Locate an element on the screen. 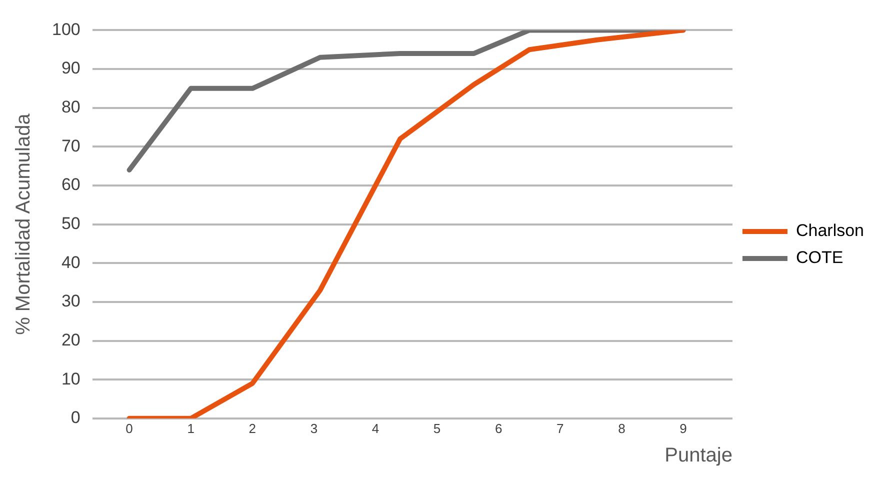 Image resolution: width=894 pixels, height=482 pixels. y-tick-label: 40 is located at coordinates (70, 262).